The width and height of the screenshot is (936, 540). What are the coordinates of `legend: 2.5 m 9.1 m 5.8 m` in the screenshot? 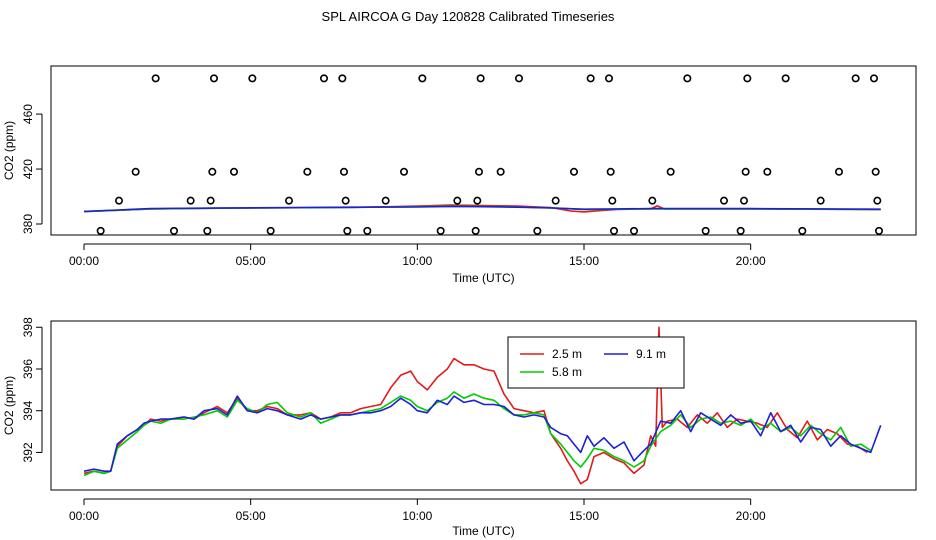 It's located at (596, 362).